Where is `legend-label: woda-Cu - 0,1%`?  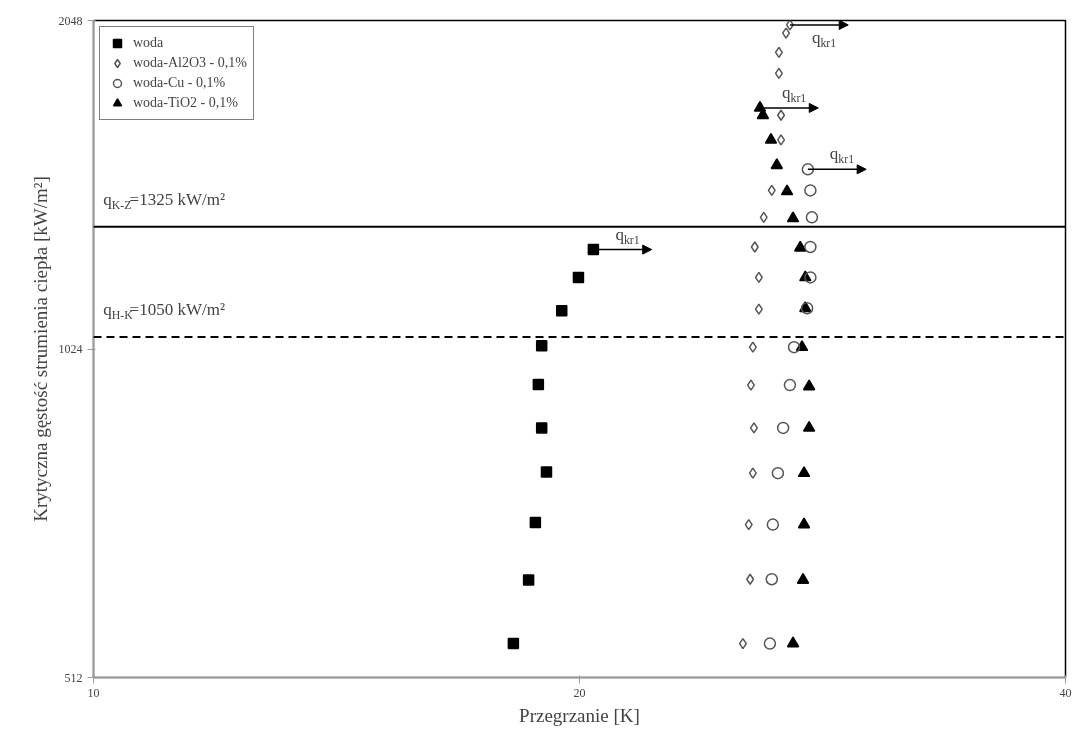 legend-label: woda-Cu - 0,1% is located at coordinates (179, 83).